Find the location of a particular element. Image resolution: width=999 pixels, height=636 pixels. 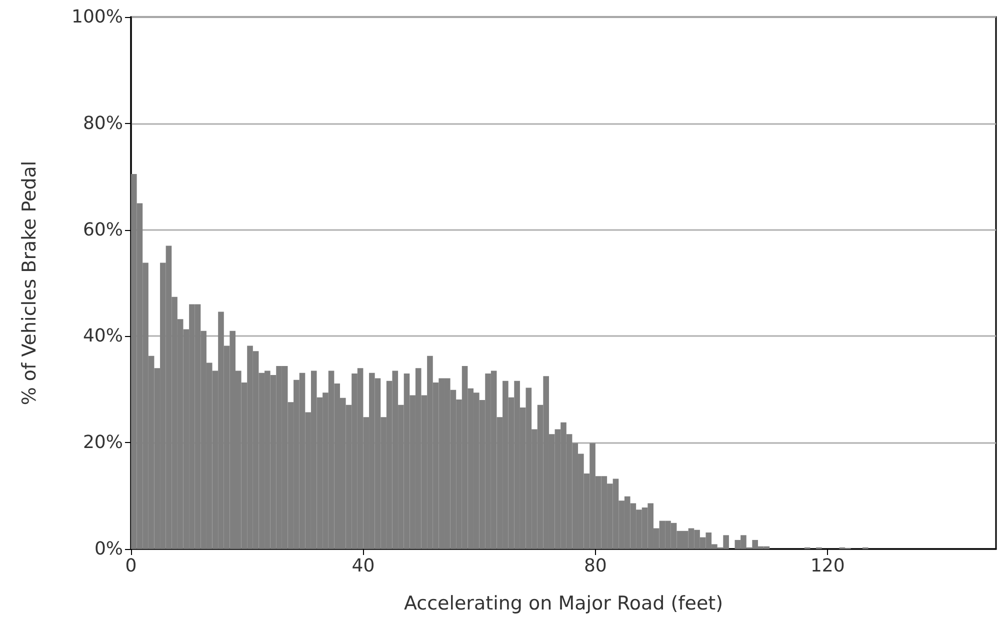

y-axis-title: % of Vehicles Brake Pedal is located at coordinates (29, 283).